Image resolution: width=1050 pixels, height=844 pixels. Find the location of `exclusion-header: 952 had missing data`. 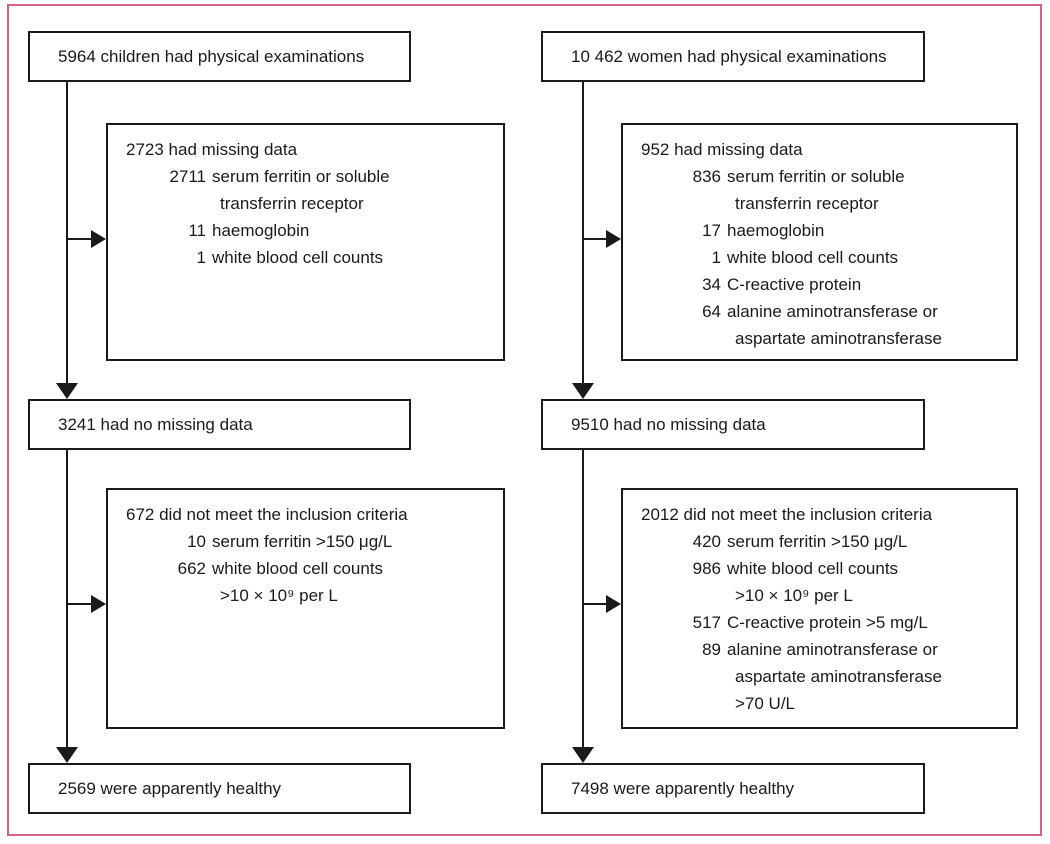

exclusion-header: 952 had missing data is located at coordinates (722, 149).